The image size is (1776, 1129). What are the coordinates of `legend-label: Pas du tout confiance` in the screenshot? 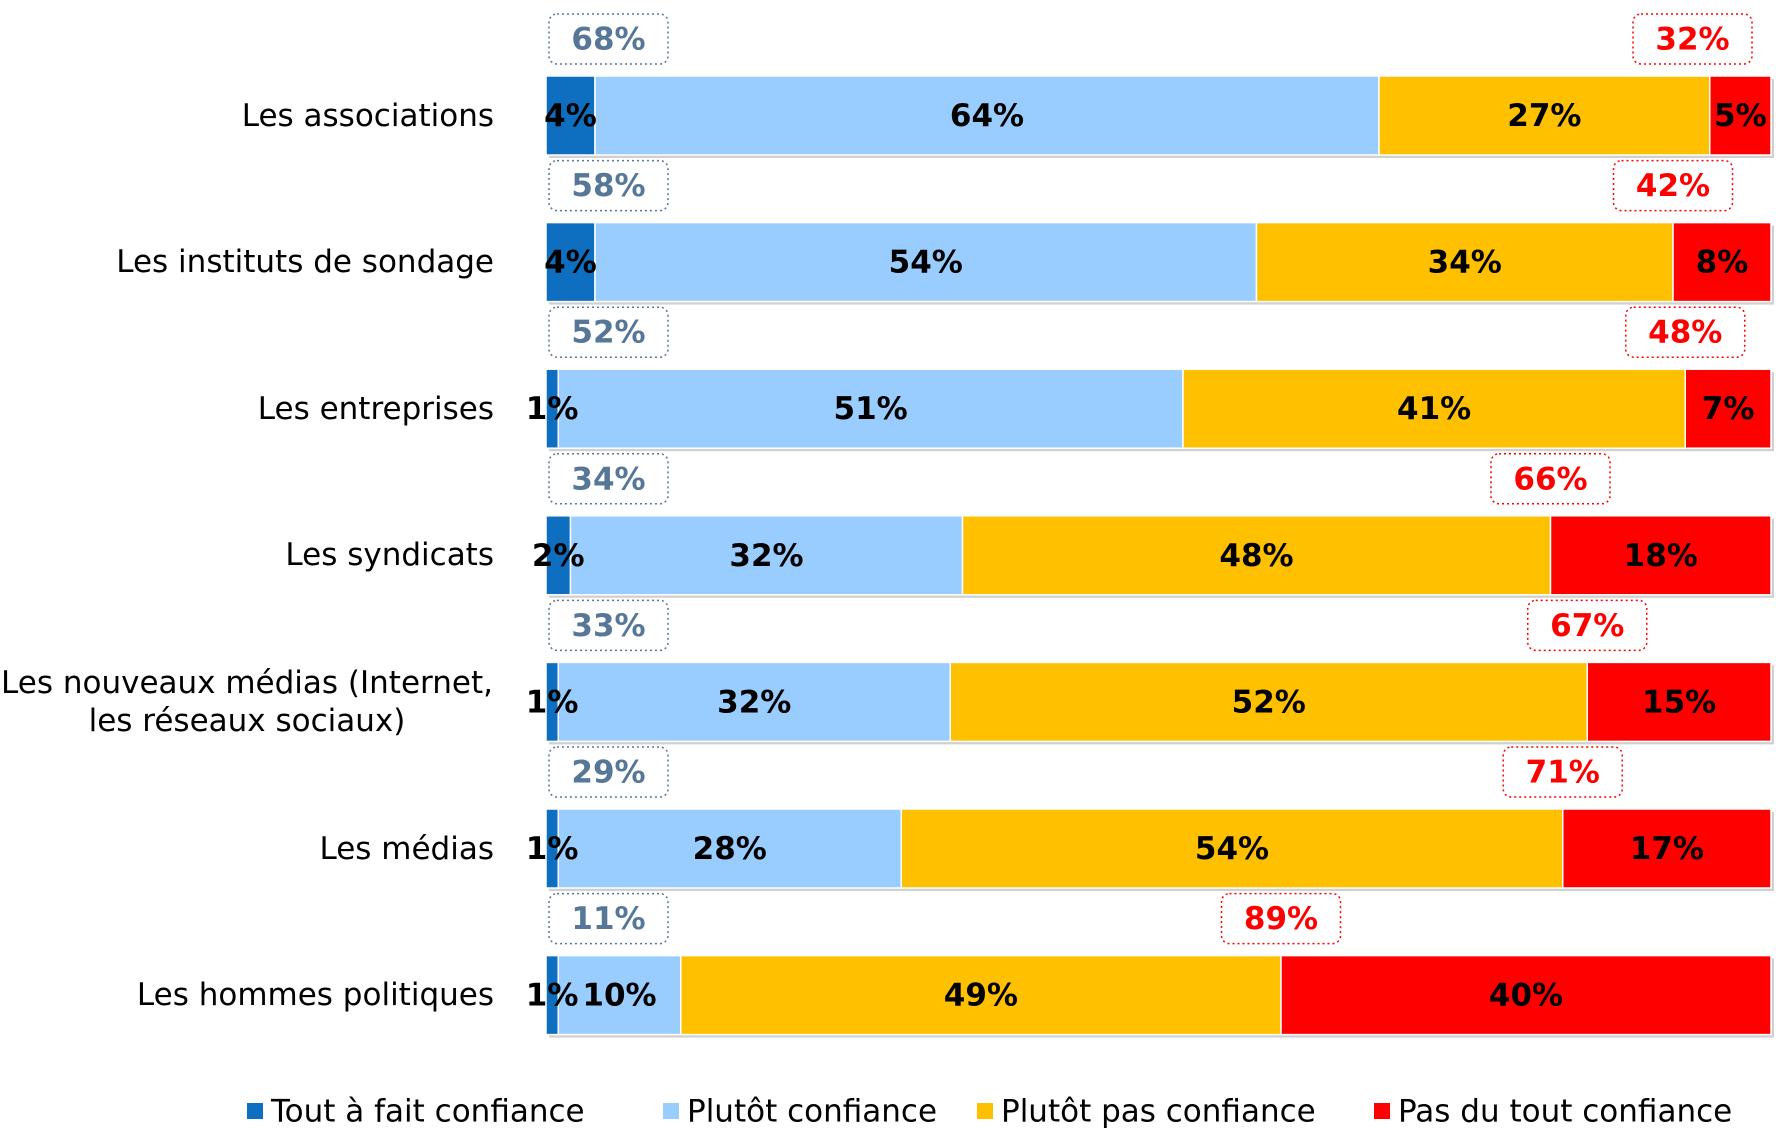 It's located at (1565, 1111).